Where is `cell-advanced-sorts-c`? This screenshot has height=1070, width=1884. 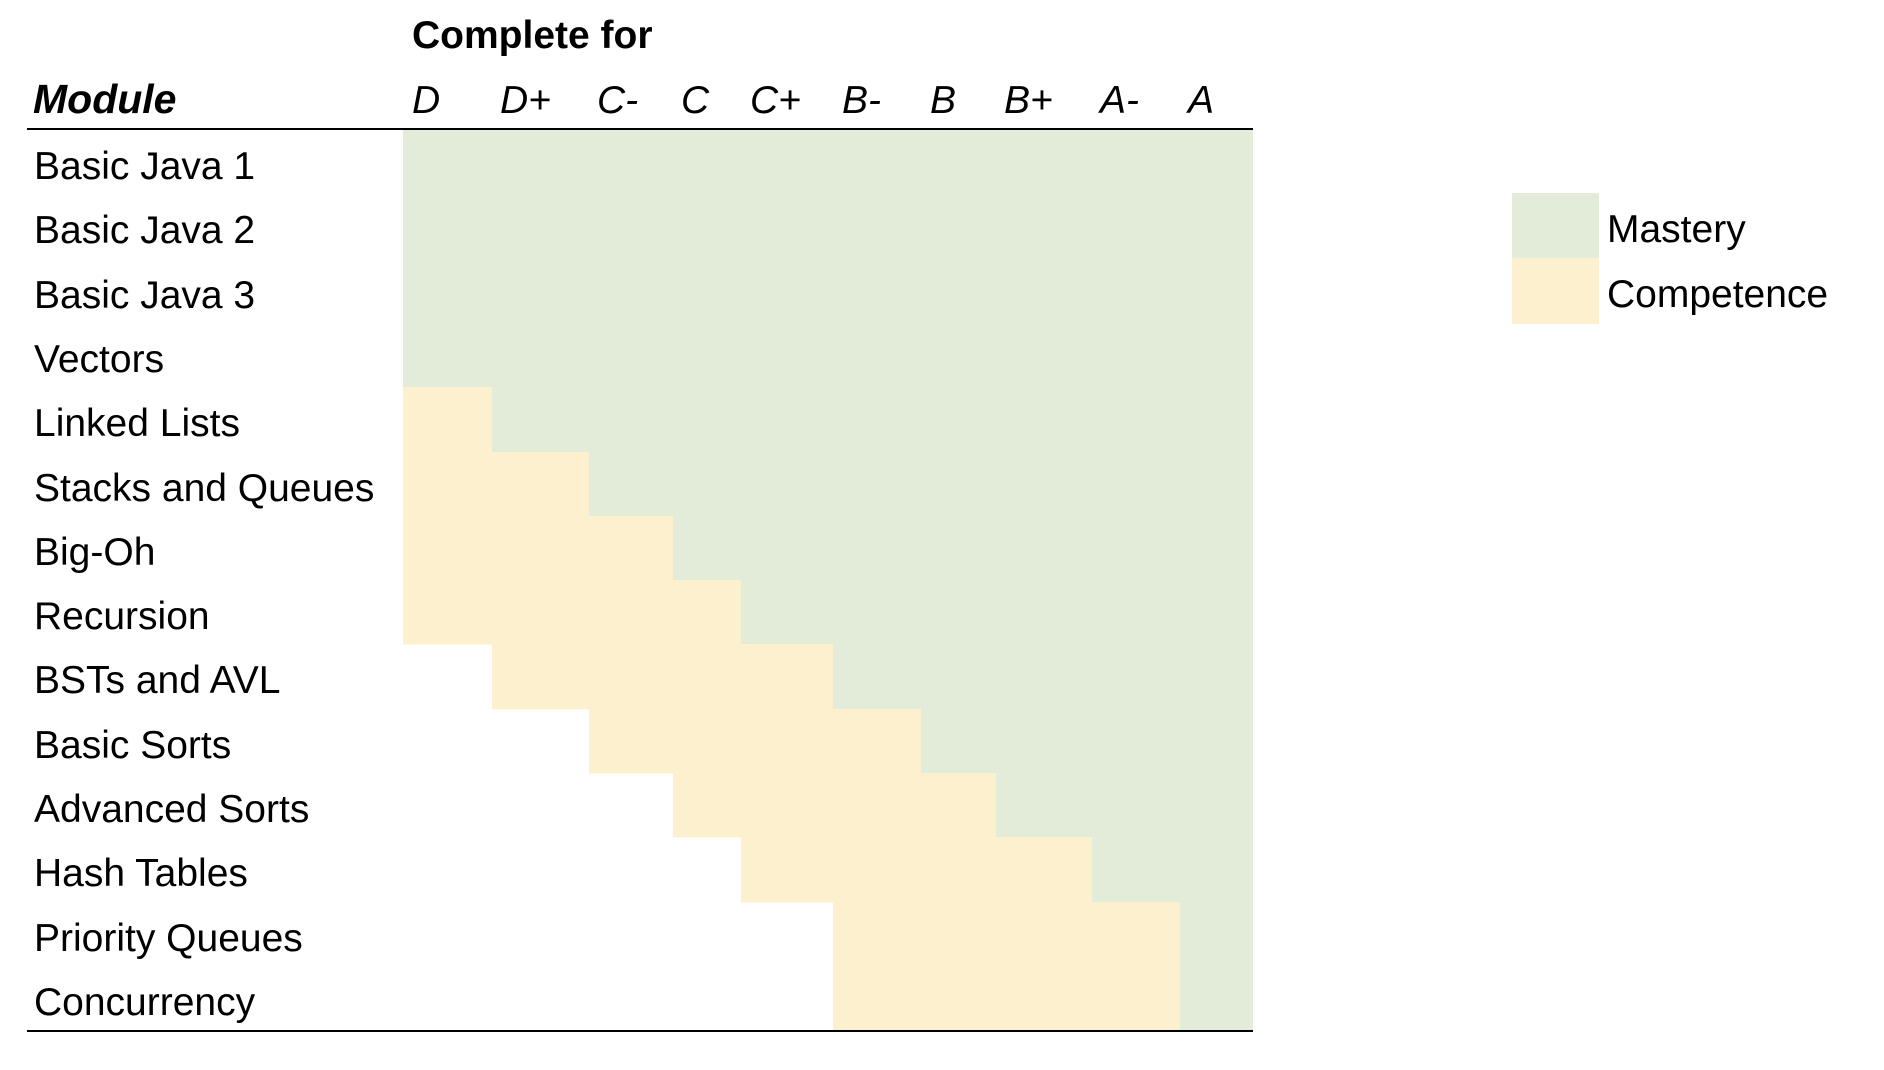
cell-advanced-sorts-c is located at coordinates (707, 805).